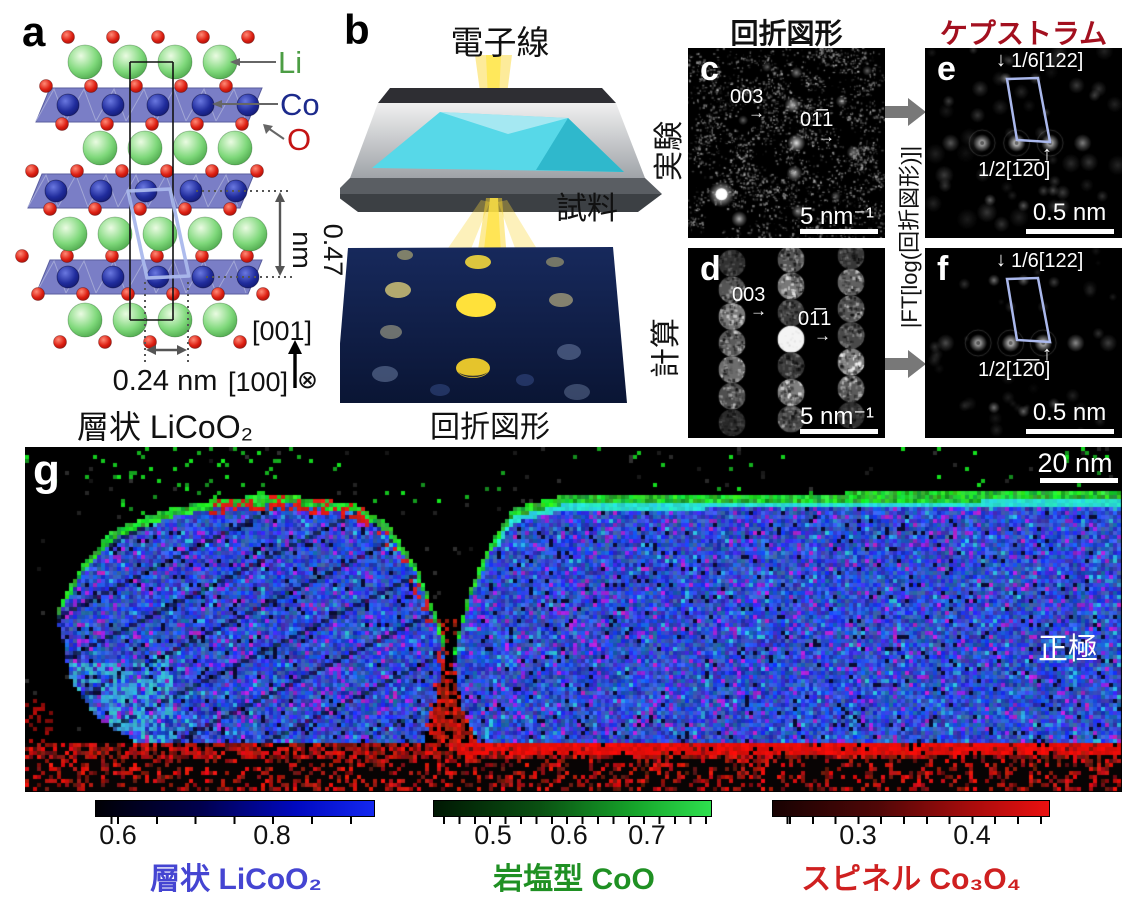  What do you see at coordinates (826, 136) in the screenshot?
I see `c-arrow-011-icon: →` at bounding box center [826, 136].